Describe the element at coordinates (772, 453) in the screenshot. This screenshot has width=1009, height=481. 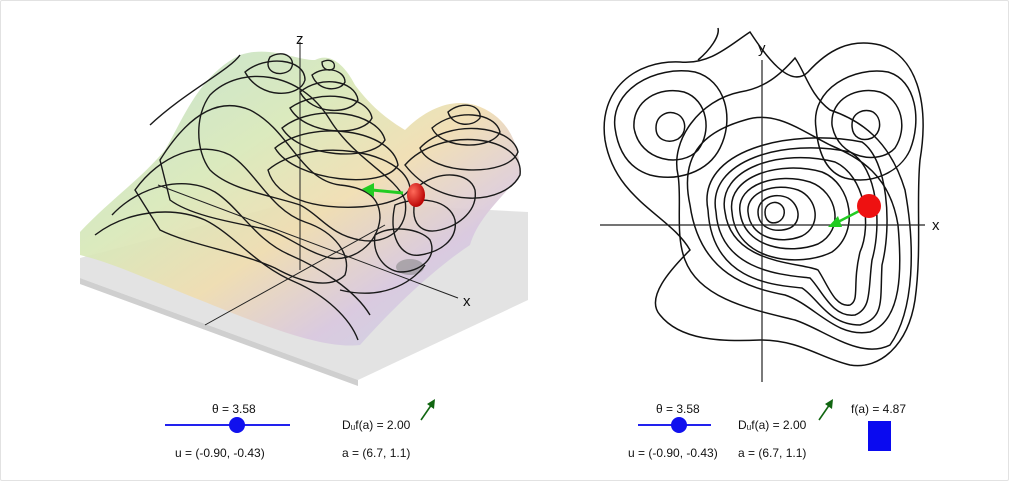
I see `point-a-label-2d: a = (6.7, 1.1)` at that location.